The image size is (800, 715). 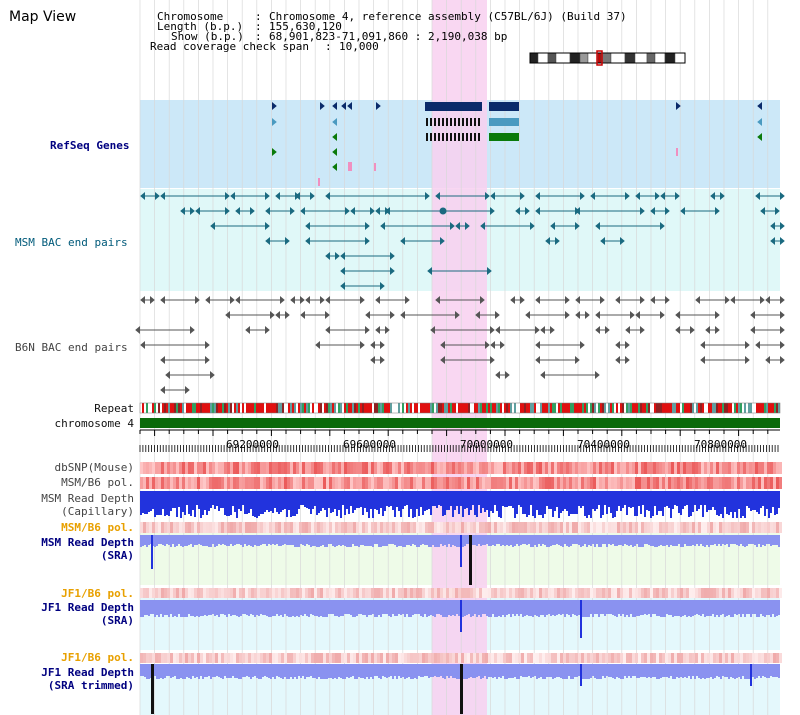 I want to click on refseq-genes-label: RefSeq Genes, so click(x=90, y=145).